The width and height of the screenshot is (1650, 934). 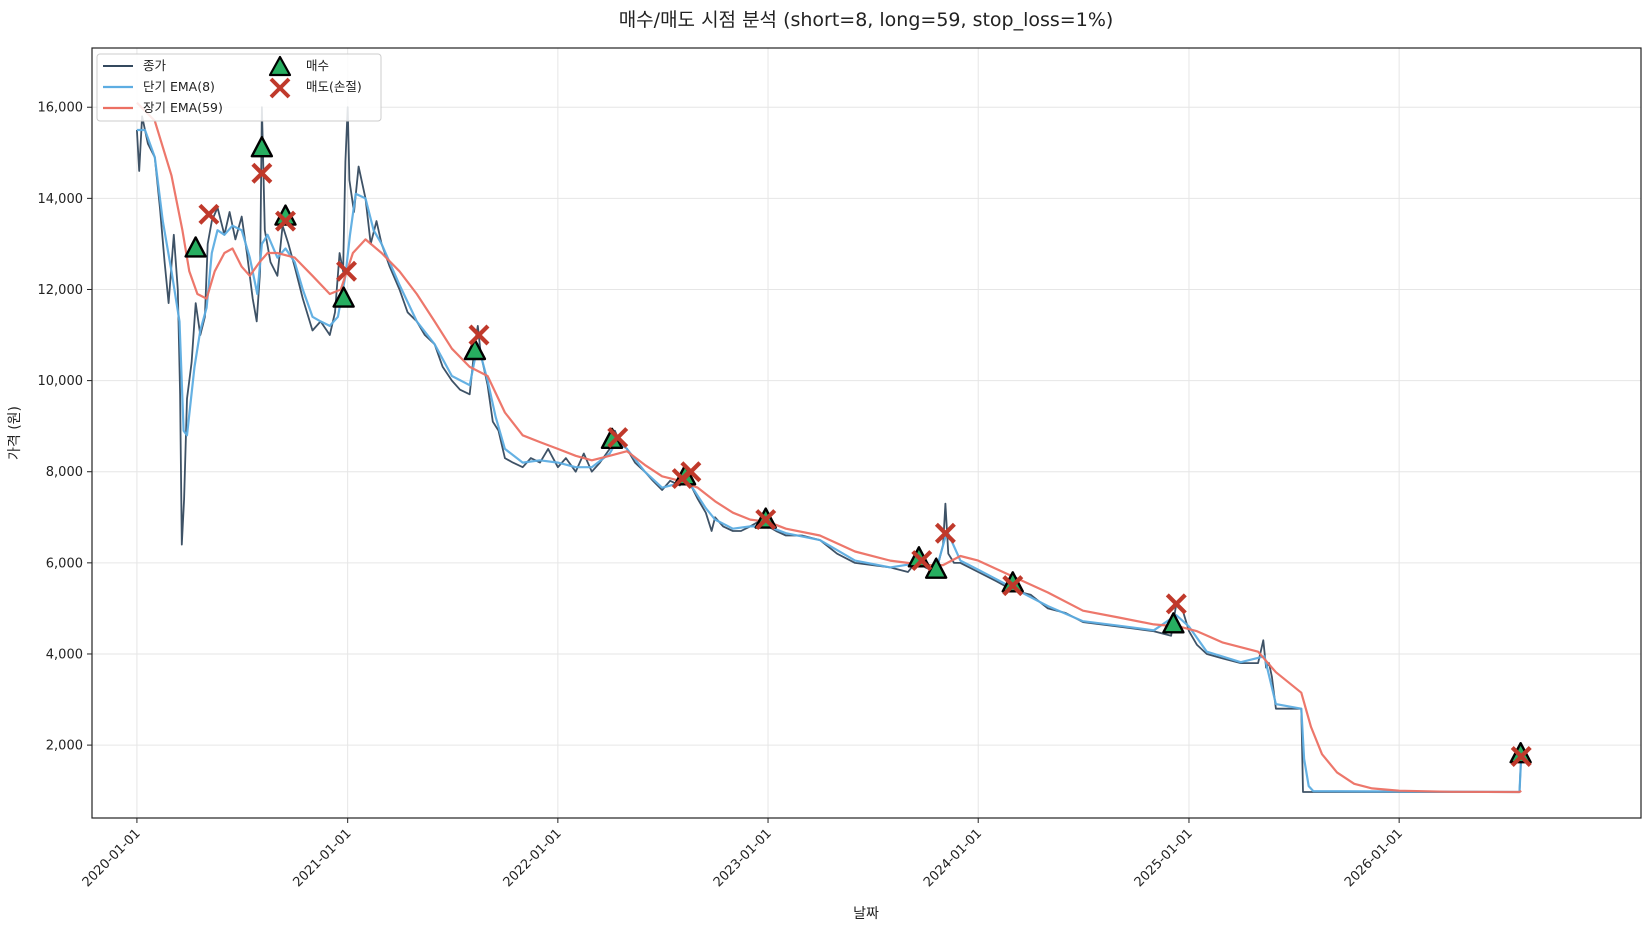 What do you see at coordinates (64, 563) in the screenshot?
I see `y-tick-label: 6,000` at bounding box center [64, 563].